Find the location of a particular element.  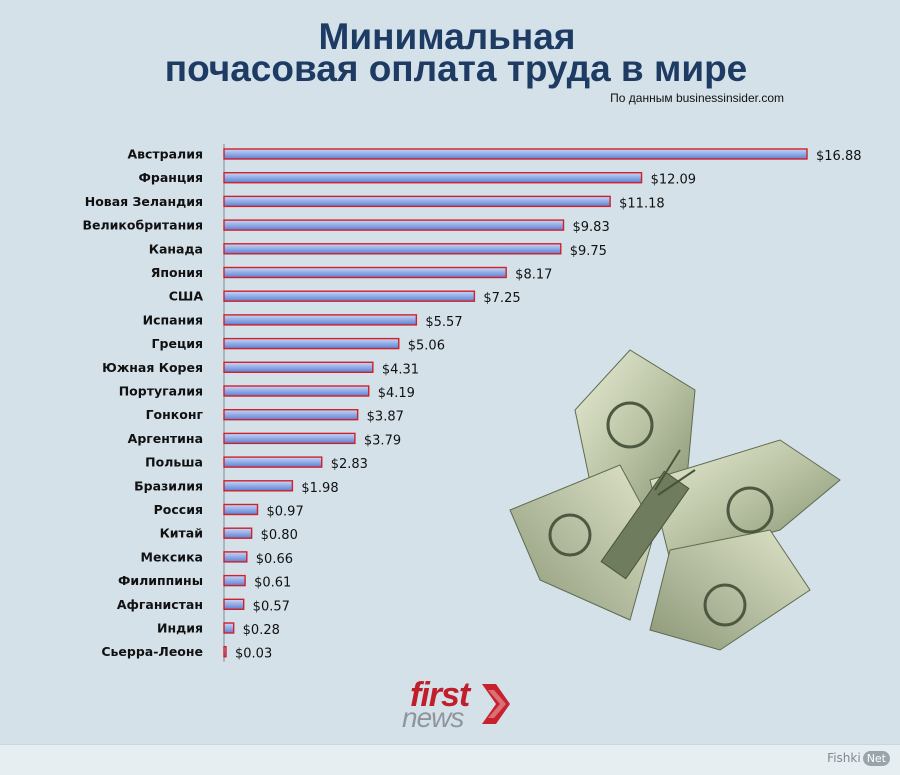

value-label: $3.79 is located at coordinates (382, 440).